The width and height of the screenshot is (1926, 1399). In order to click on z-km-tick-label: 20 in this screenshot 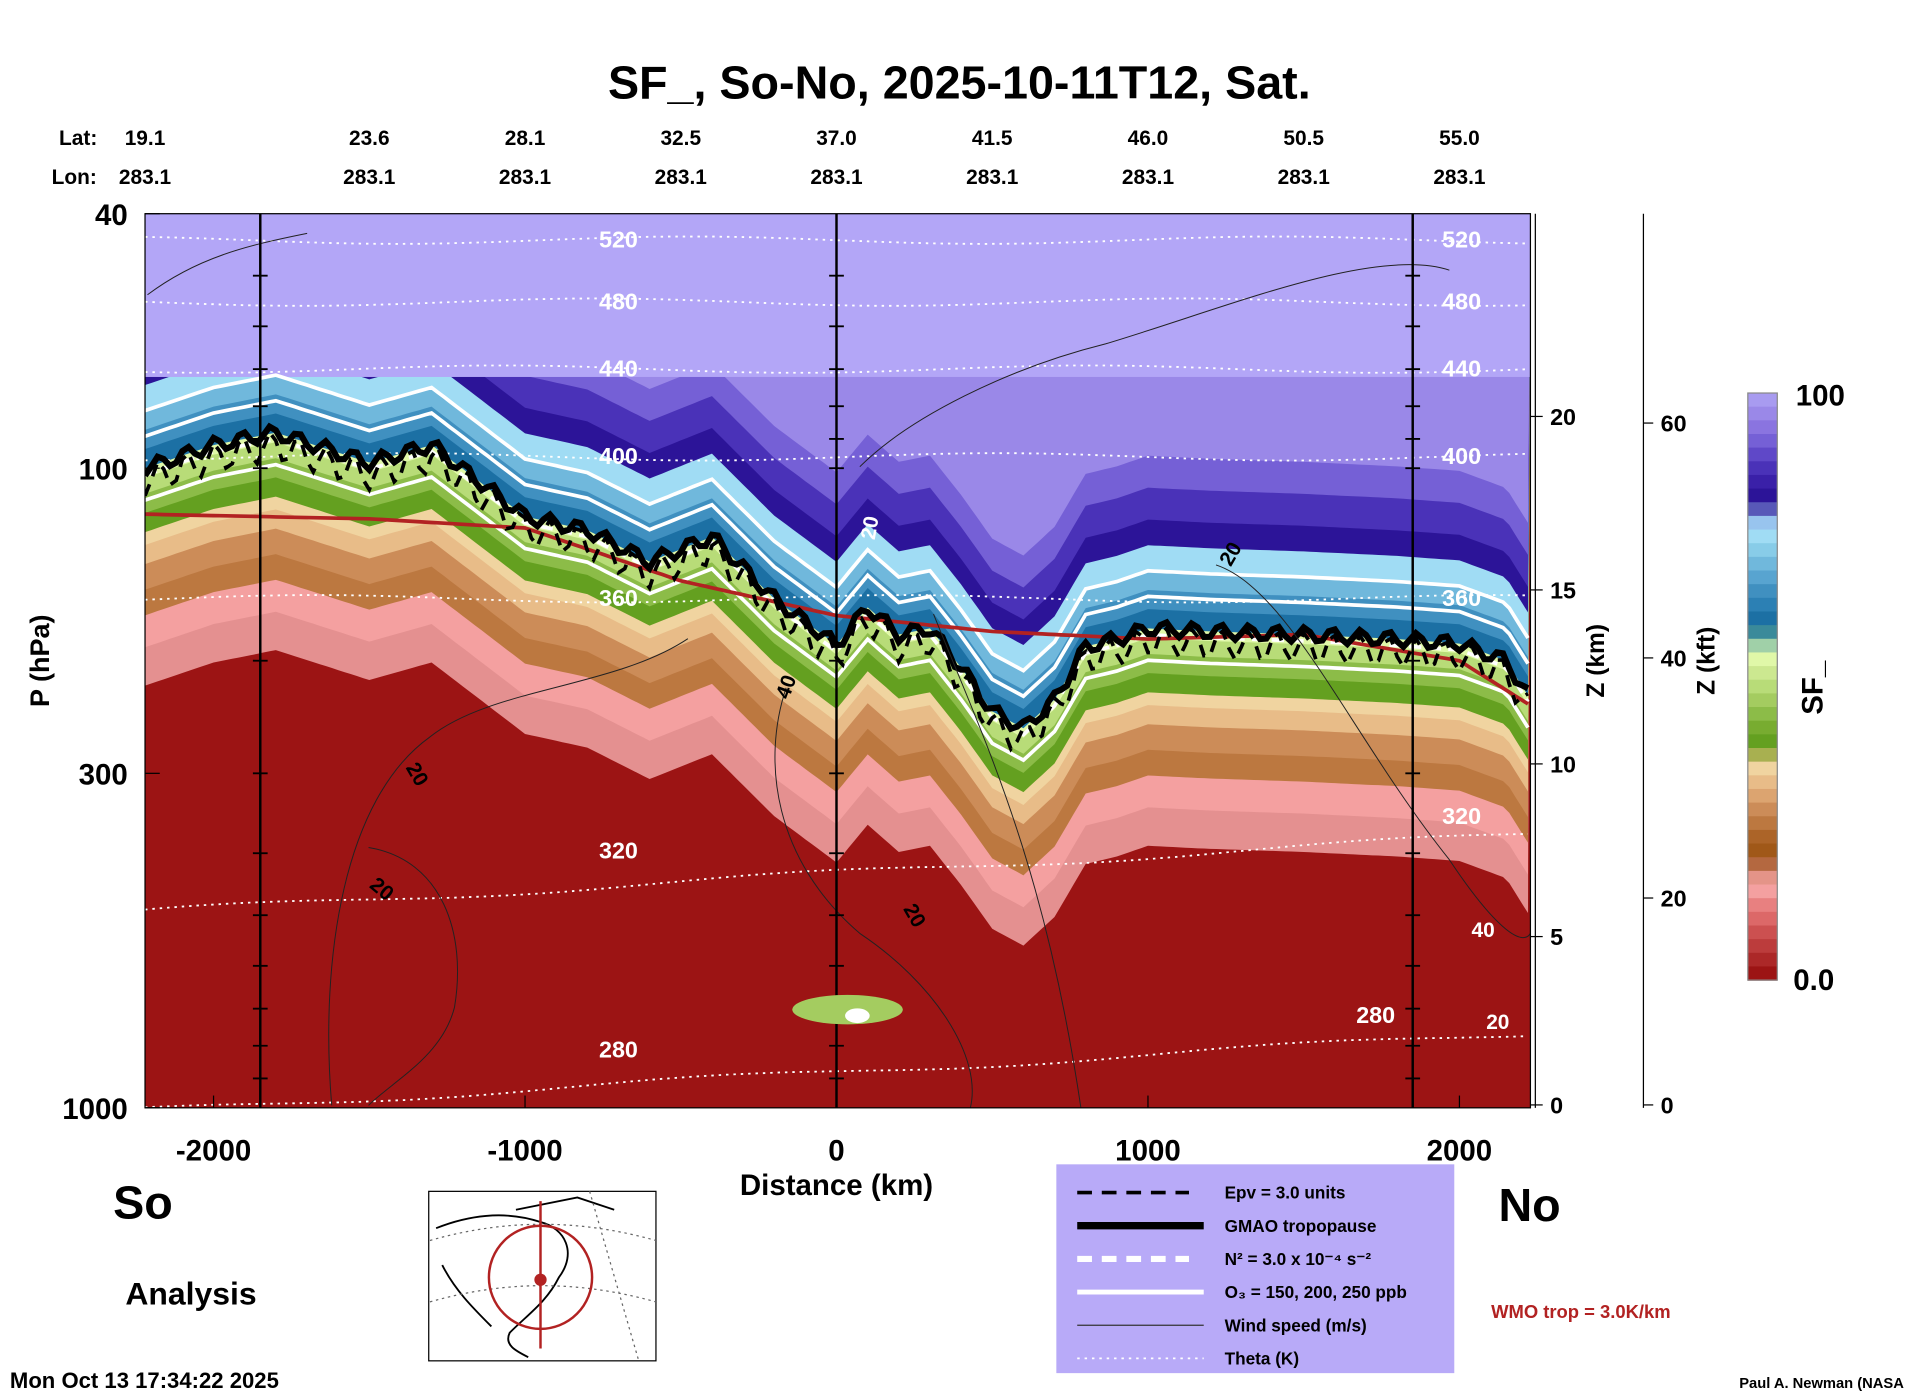, I will do `click(1563, 417)`.